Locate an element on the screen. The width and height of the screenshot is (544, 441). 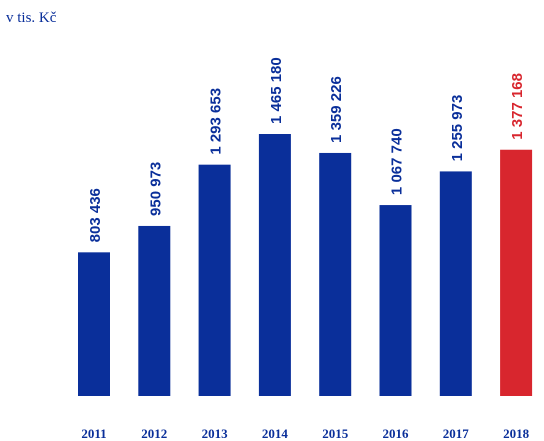
value-label: 1 465 180 is located at coordinates (276, 90).